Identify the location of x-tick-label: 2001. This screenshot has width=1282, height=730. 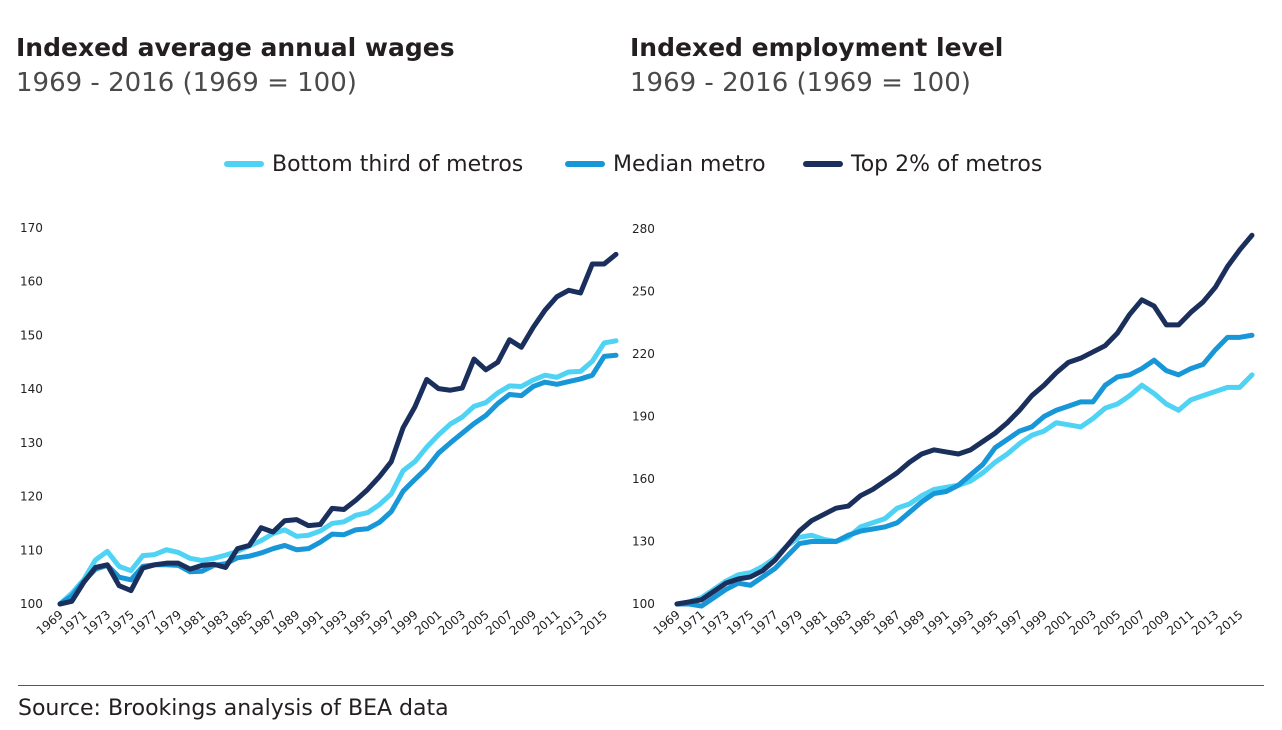
(1058, 623).